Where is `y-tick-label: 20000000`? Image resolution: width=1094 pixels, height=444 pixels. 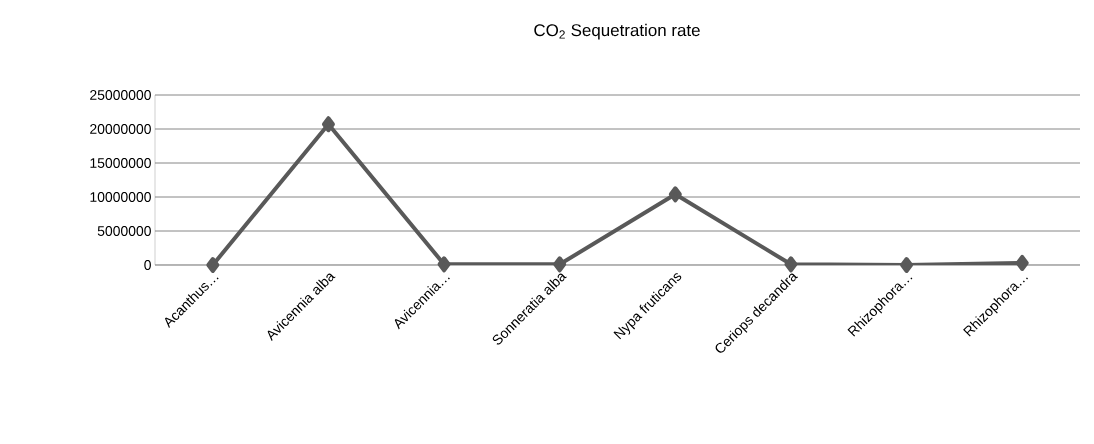 y-tick-label: 20000000 is located at coordinates (120, 129).